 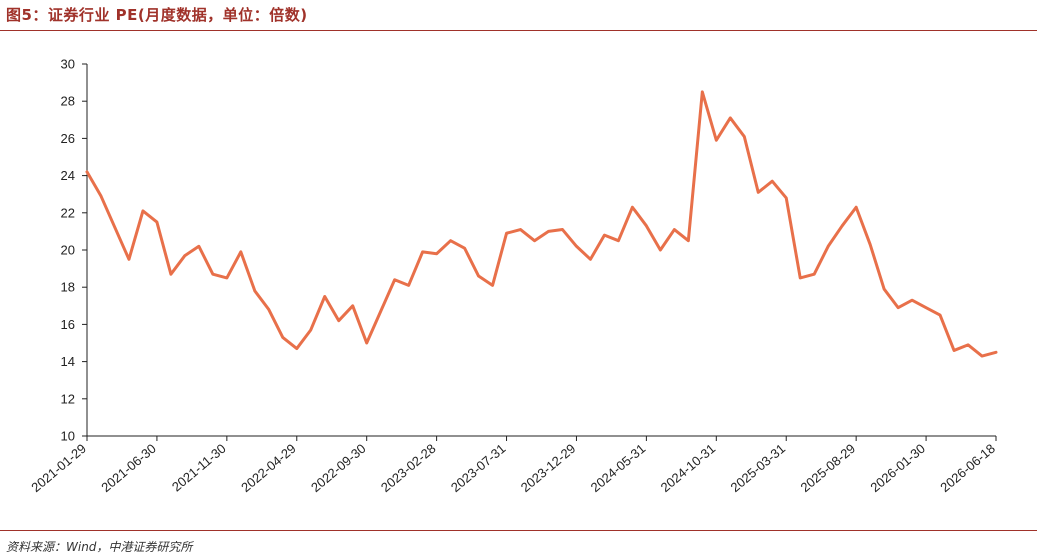 I want to click on bottom-rule, so click(x=518, y=530).